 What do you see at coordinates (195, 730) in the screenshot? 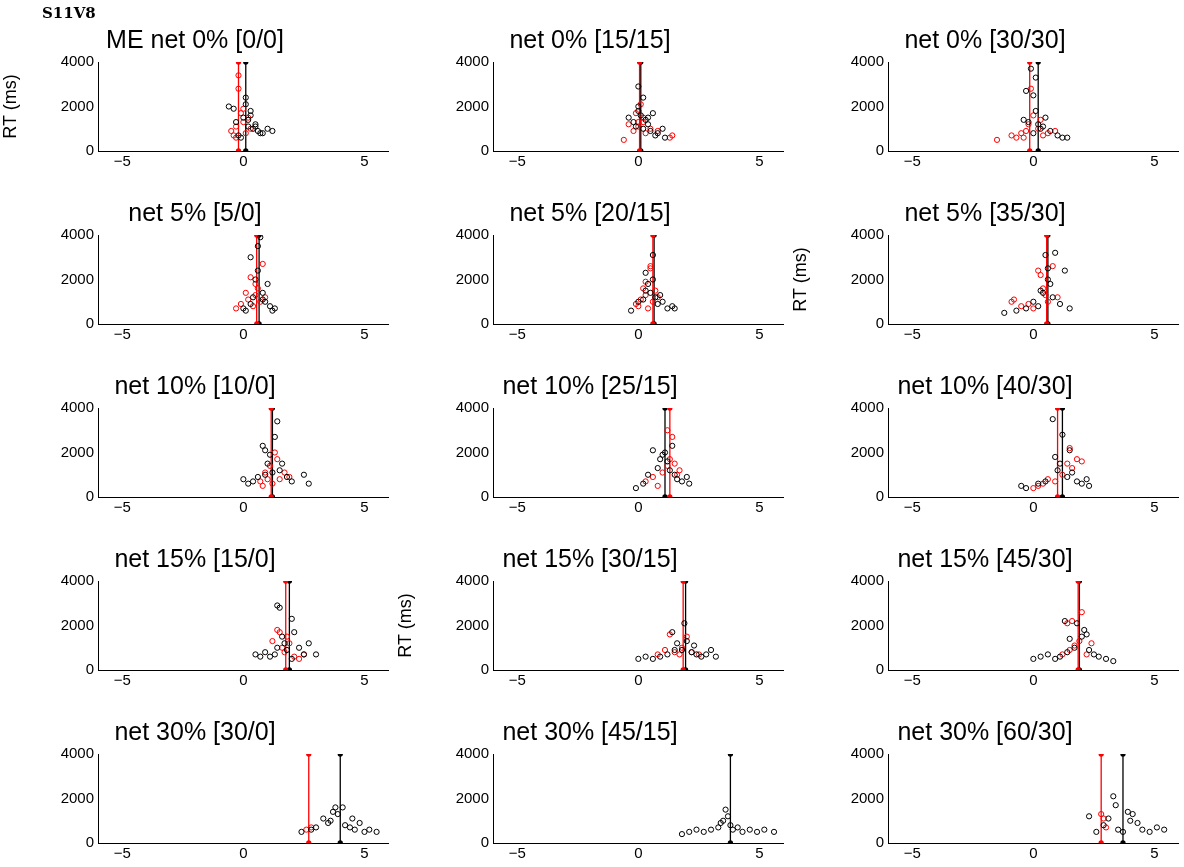
I see `chart-title: net 30% [30/0]` at bounding box center [195, 730].